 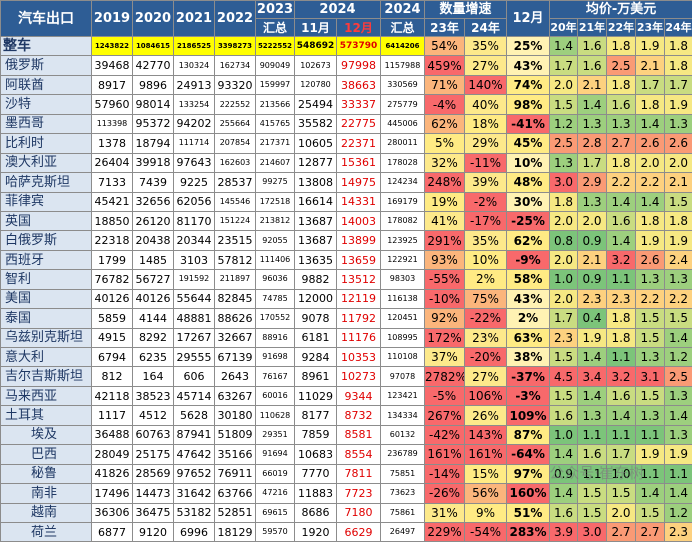 I want to click on dec-growth-cell: 87%, so click(x=528, y=434).